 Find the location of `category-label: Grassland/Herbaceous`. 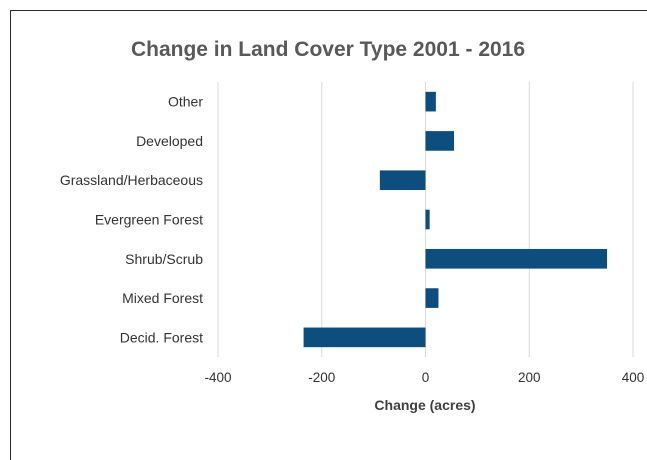

category-label: Grassland/Herbaceous is located at coordinates (131, 180).